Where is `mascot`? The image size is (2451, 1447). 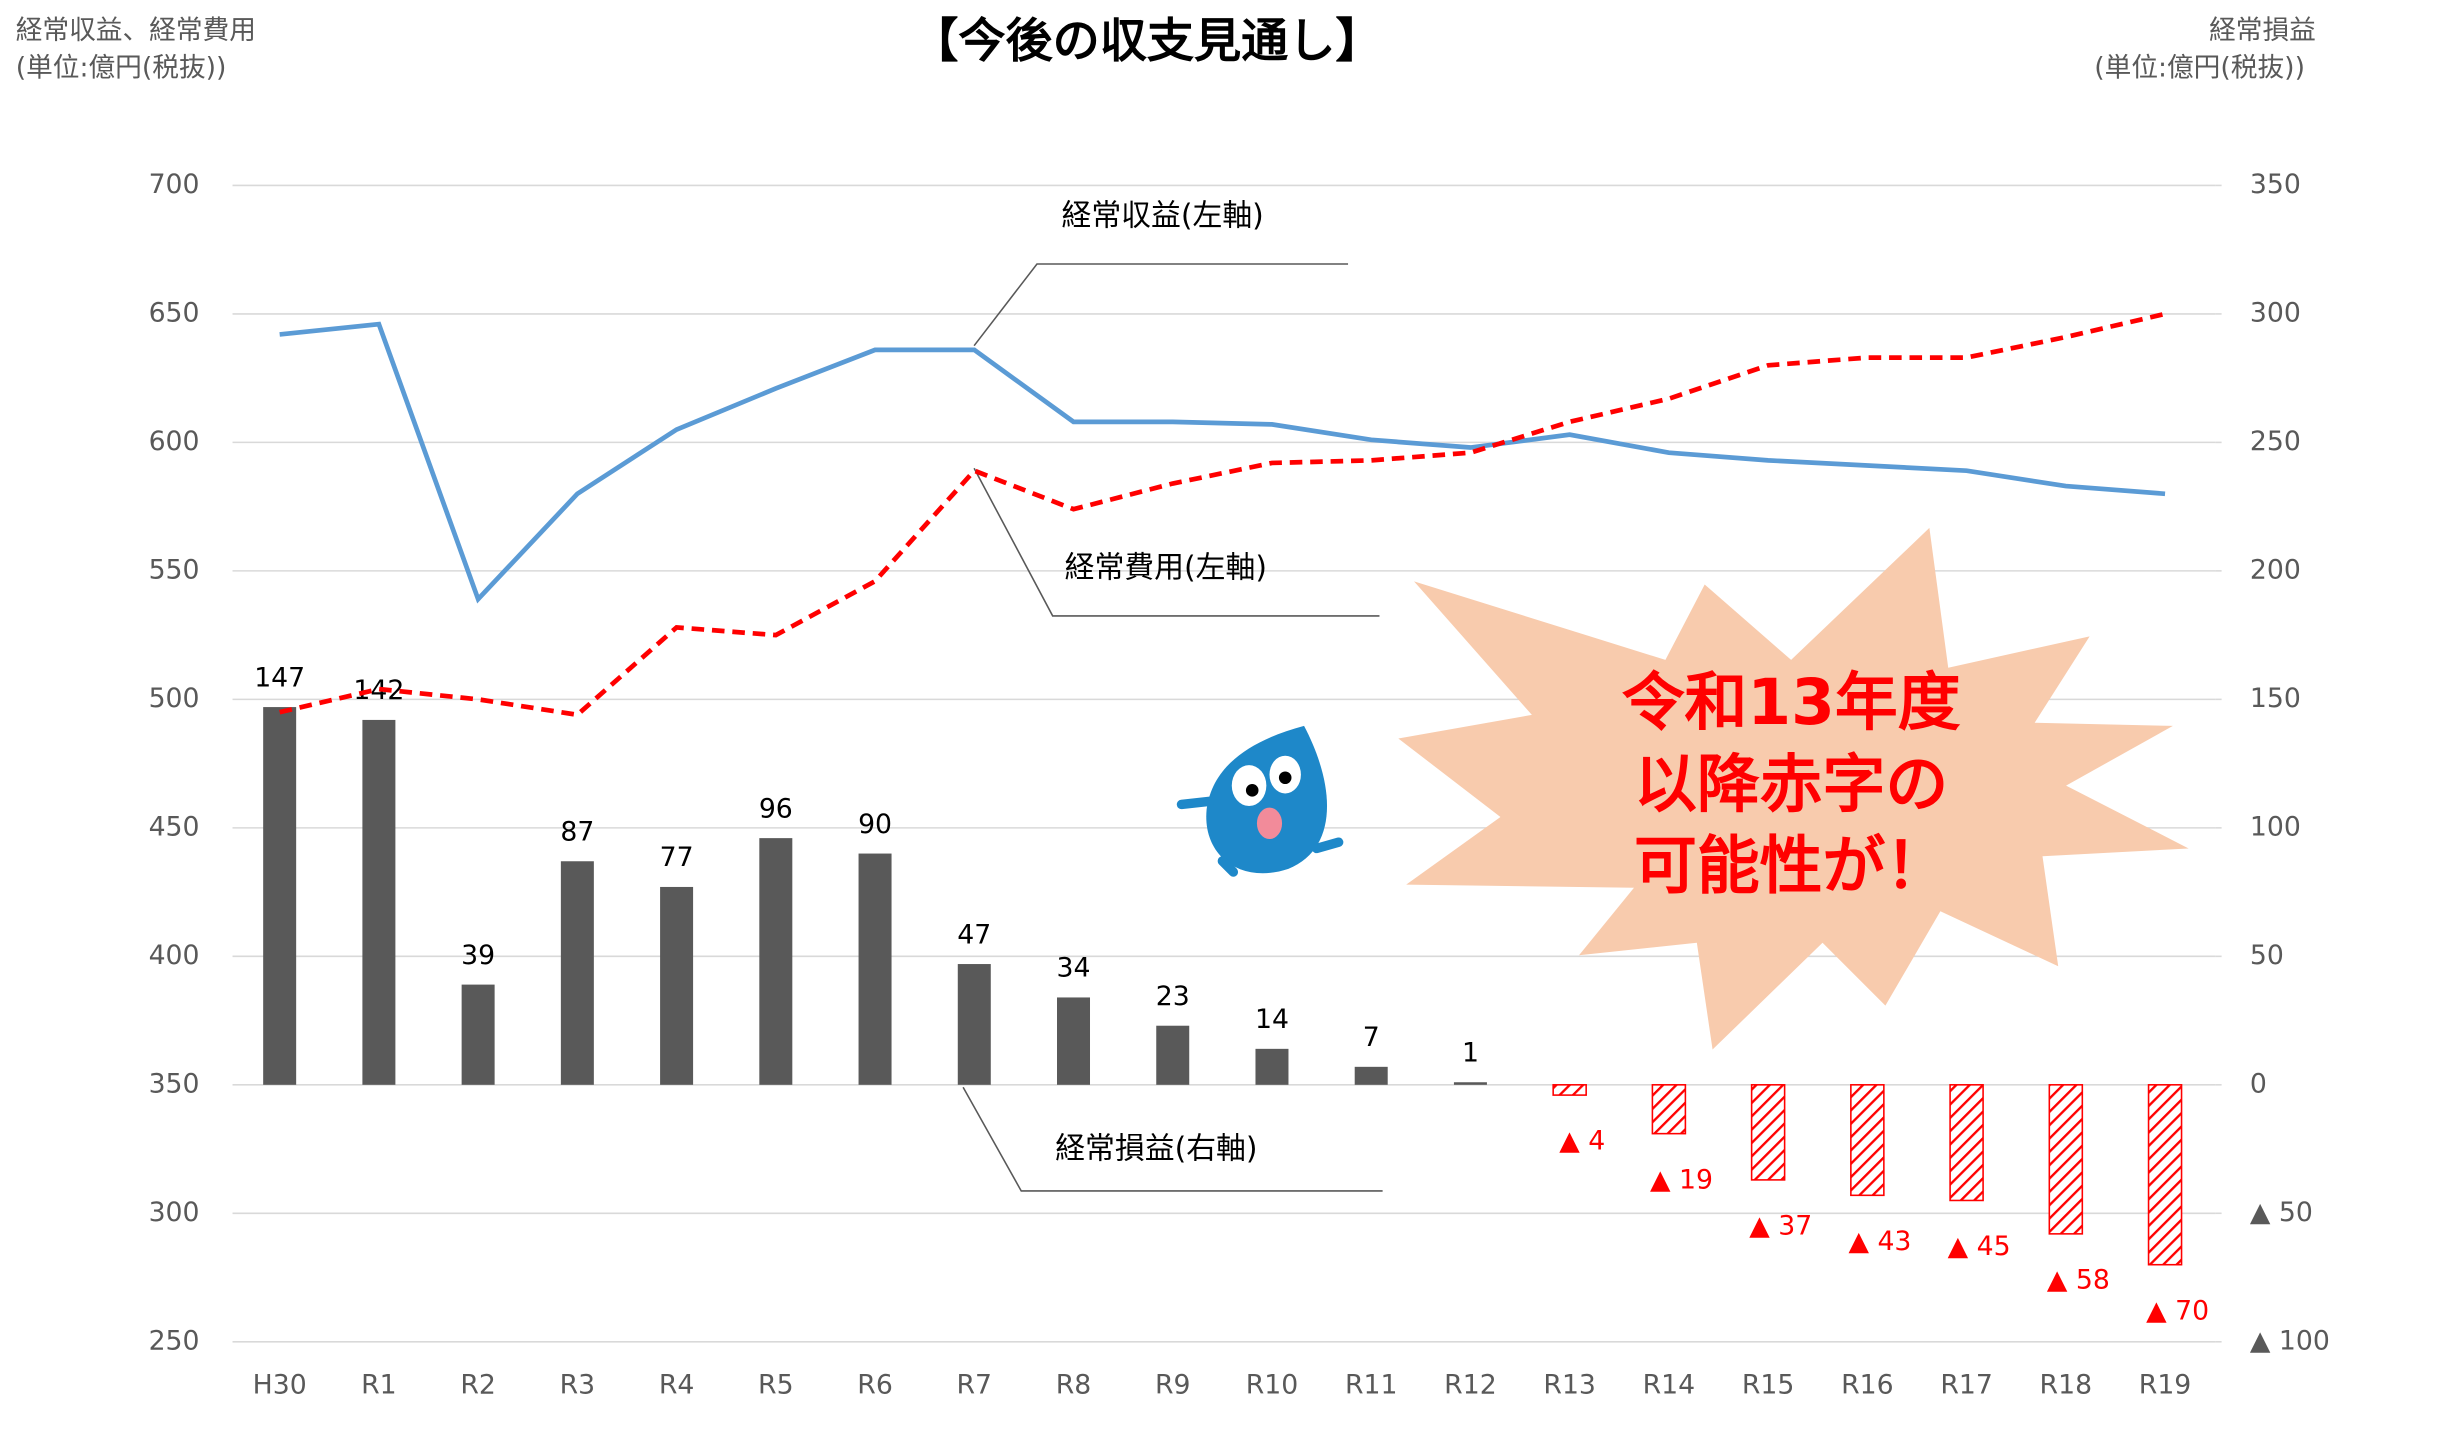 mascot is located at coordinates (1260, 801).